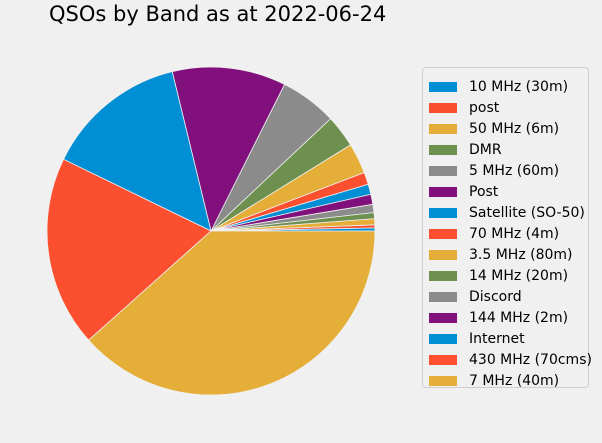 The width and height of the screenshot is (602, 443). I want to click on legend-item: Internet, so click(508, 338).